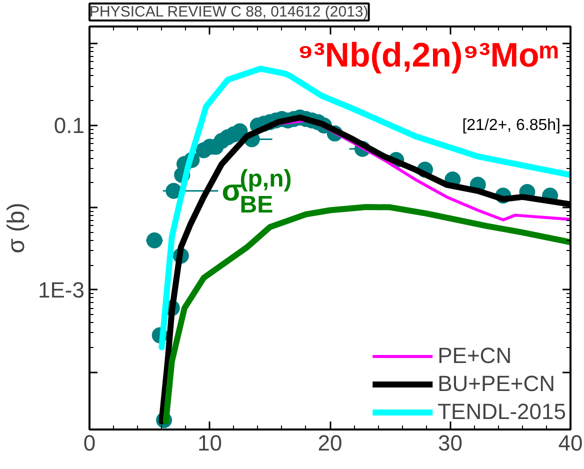  I want to click on x-tick-label: 40, so click(570, 443).